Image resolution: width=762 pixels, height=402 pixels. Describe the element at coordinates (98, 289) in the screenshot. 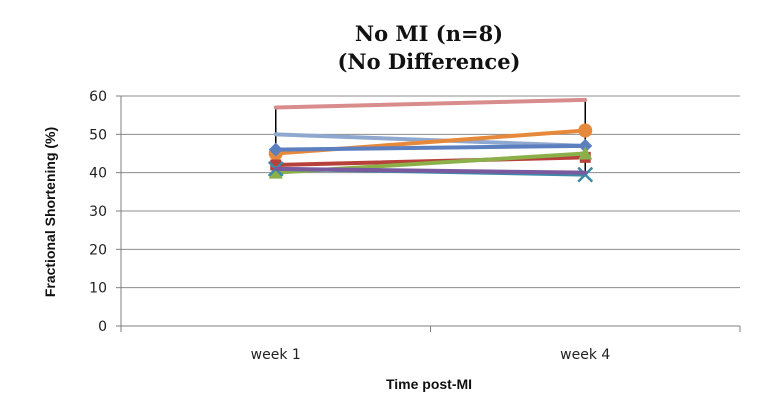

I see `y-tick-label: 10` at that location.